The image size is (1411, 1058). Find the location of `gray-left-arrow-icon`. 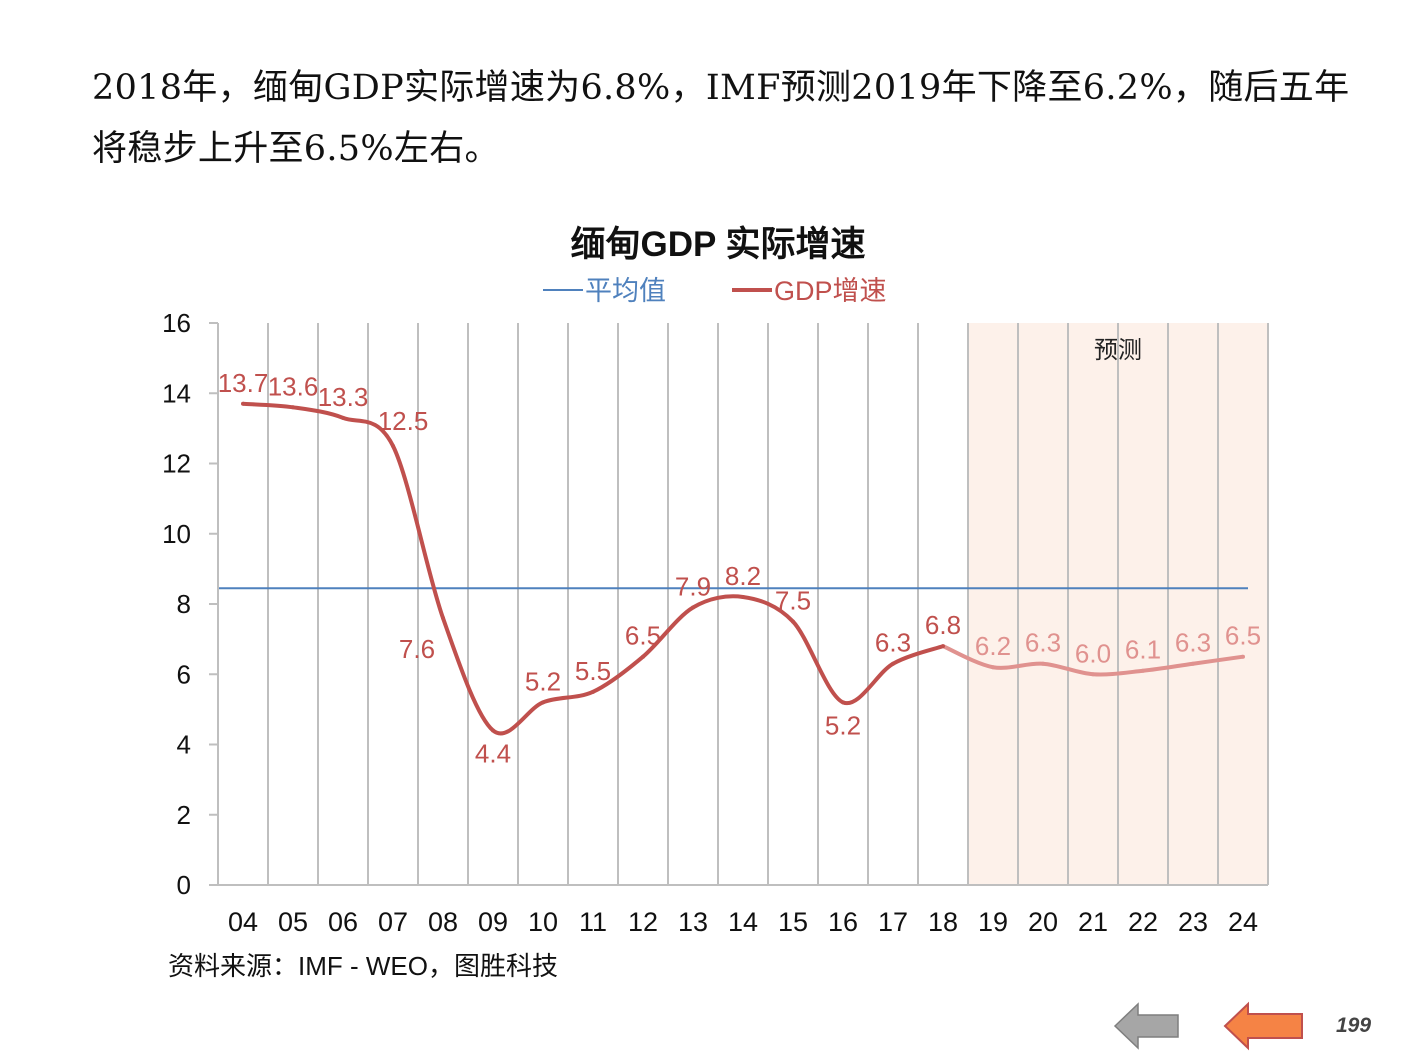

gray-left-arrow-icon is located at coordinates (1146, 1026).